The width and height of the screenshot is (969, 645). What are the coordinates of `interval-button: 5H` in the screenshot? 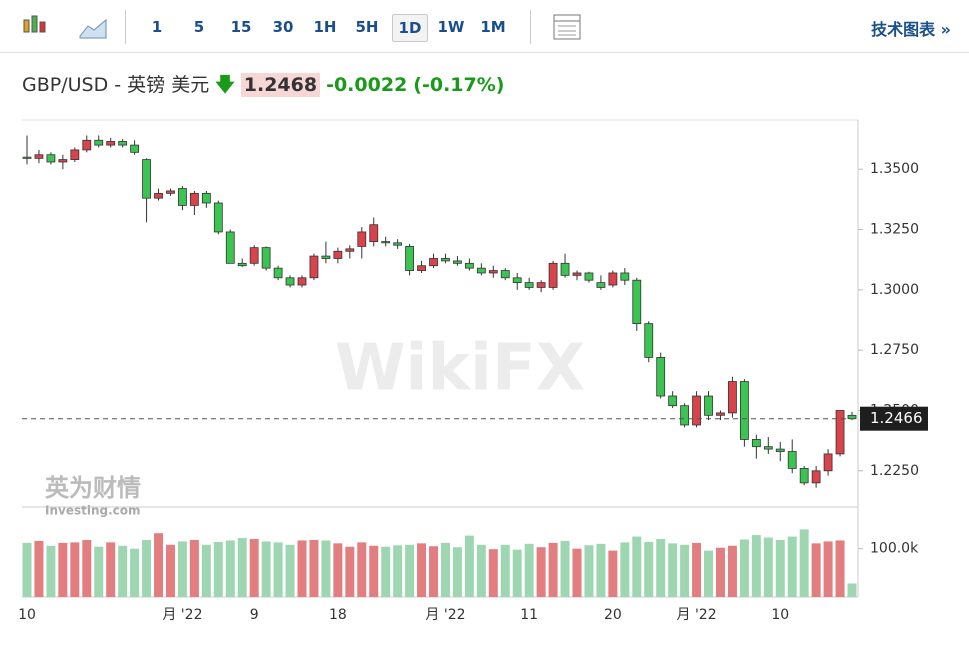 It's located at (367, 27).